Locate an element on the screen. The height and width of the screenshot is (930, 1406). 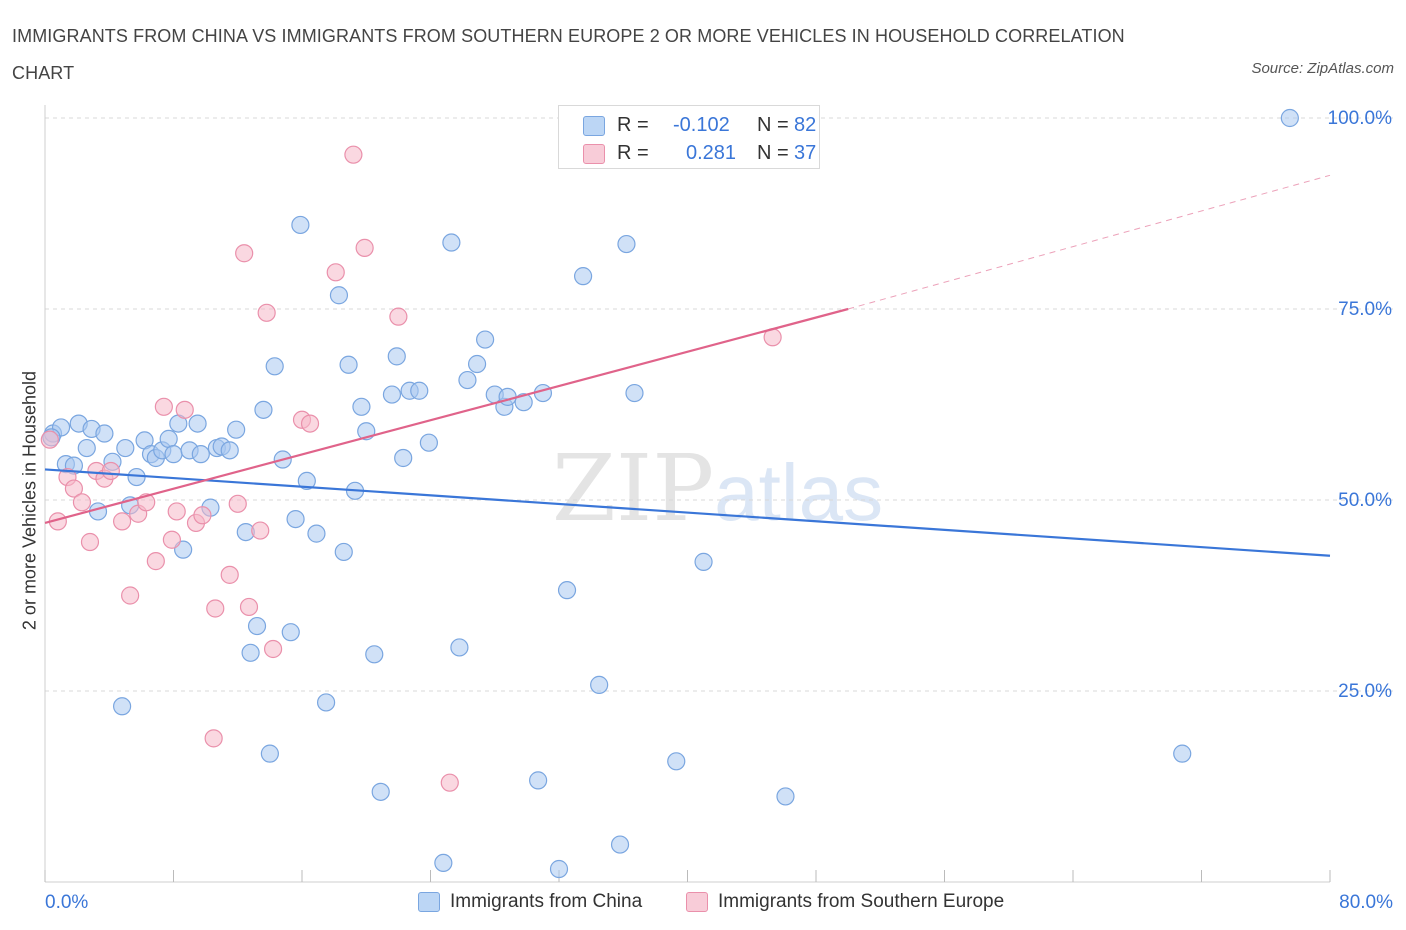
legend-swatch-europe is located at coordinates (594, 154).